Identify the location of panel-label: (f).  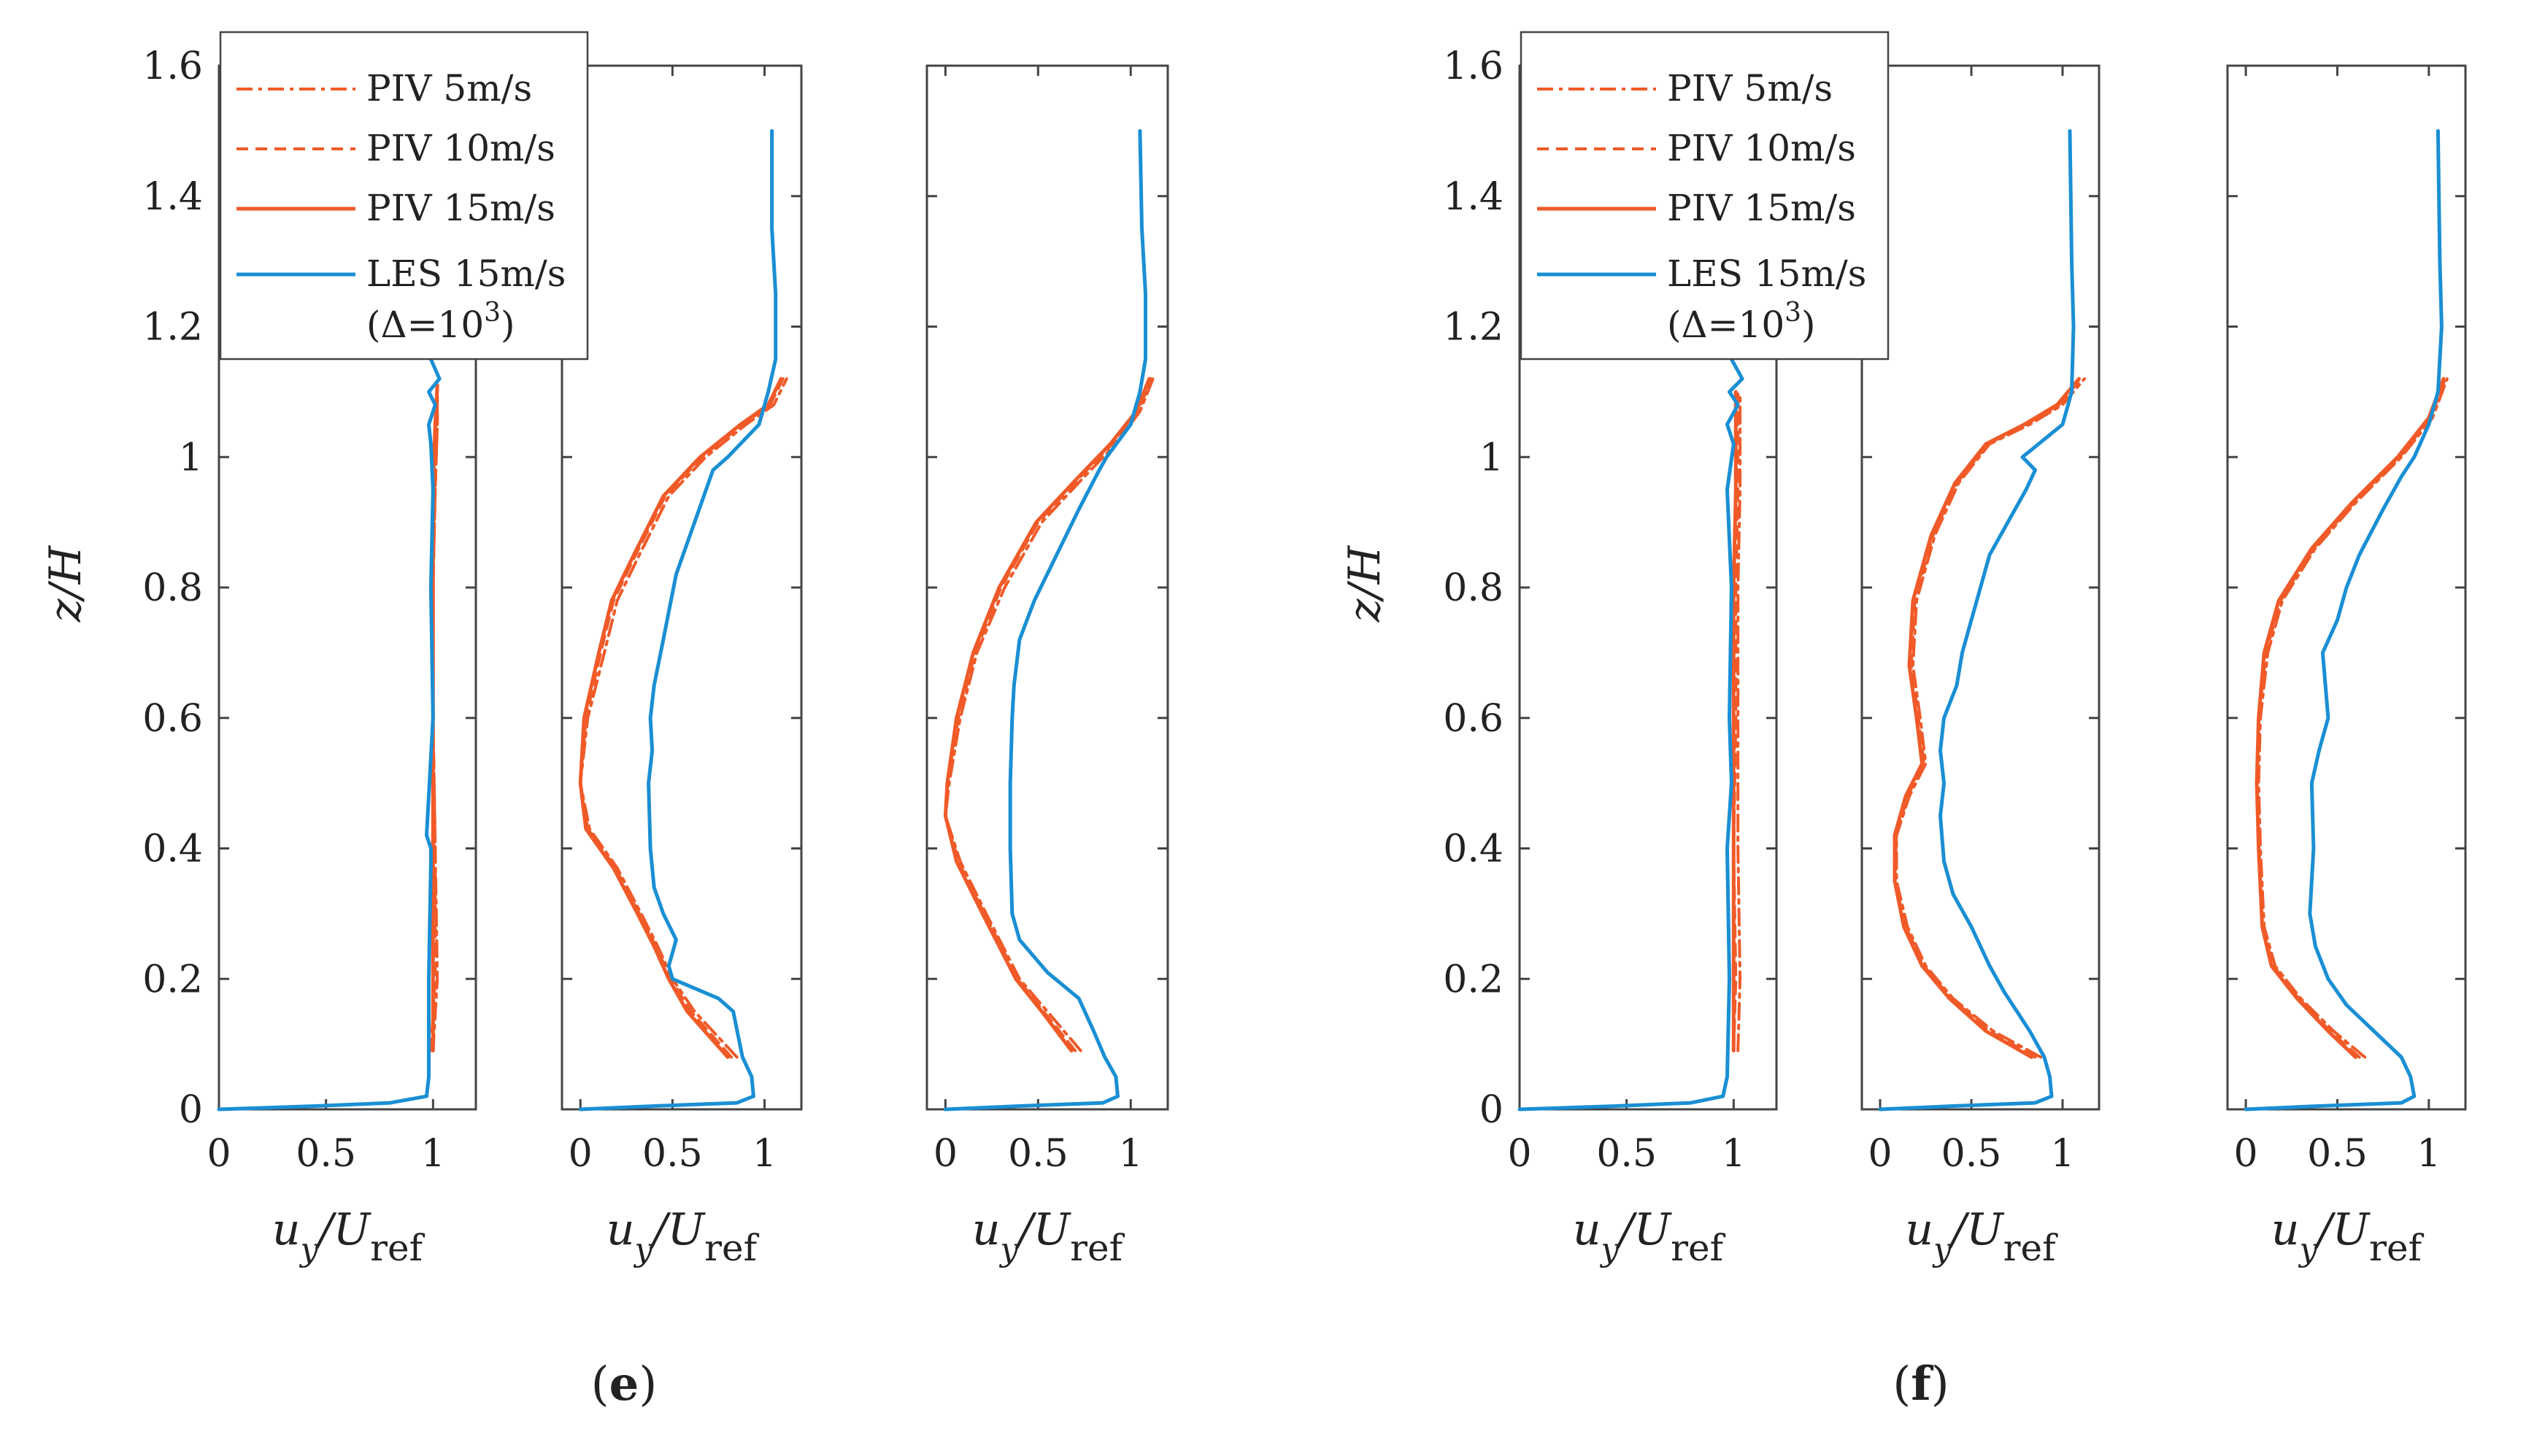
(1921, 1384).